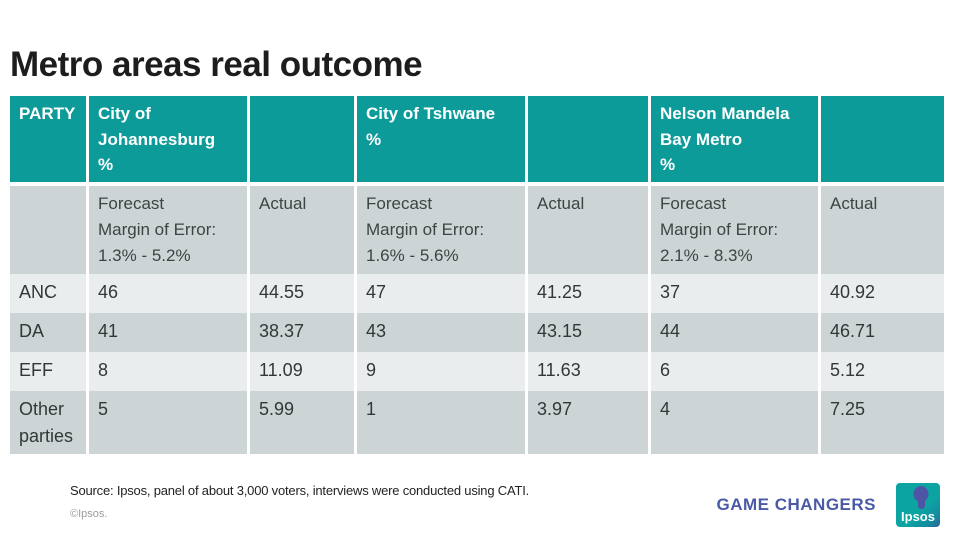 The image size is (960, 540). I want to click on table-row-anc: ANC 46 44.55 47 41.25 37 40.92, so click(477, 293).